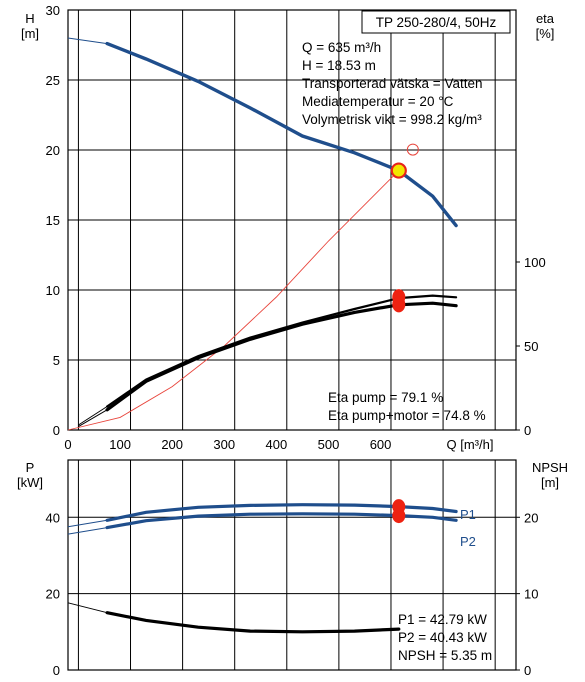  What do you see at coordinates (470, 444) in the screenshot?
I see `x-axis-label: Q [m³/h]` at bounding box center [470, 444].